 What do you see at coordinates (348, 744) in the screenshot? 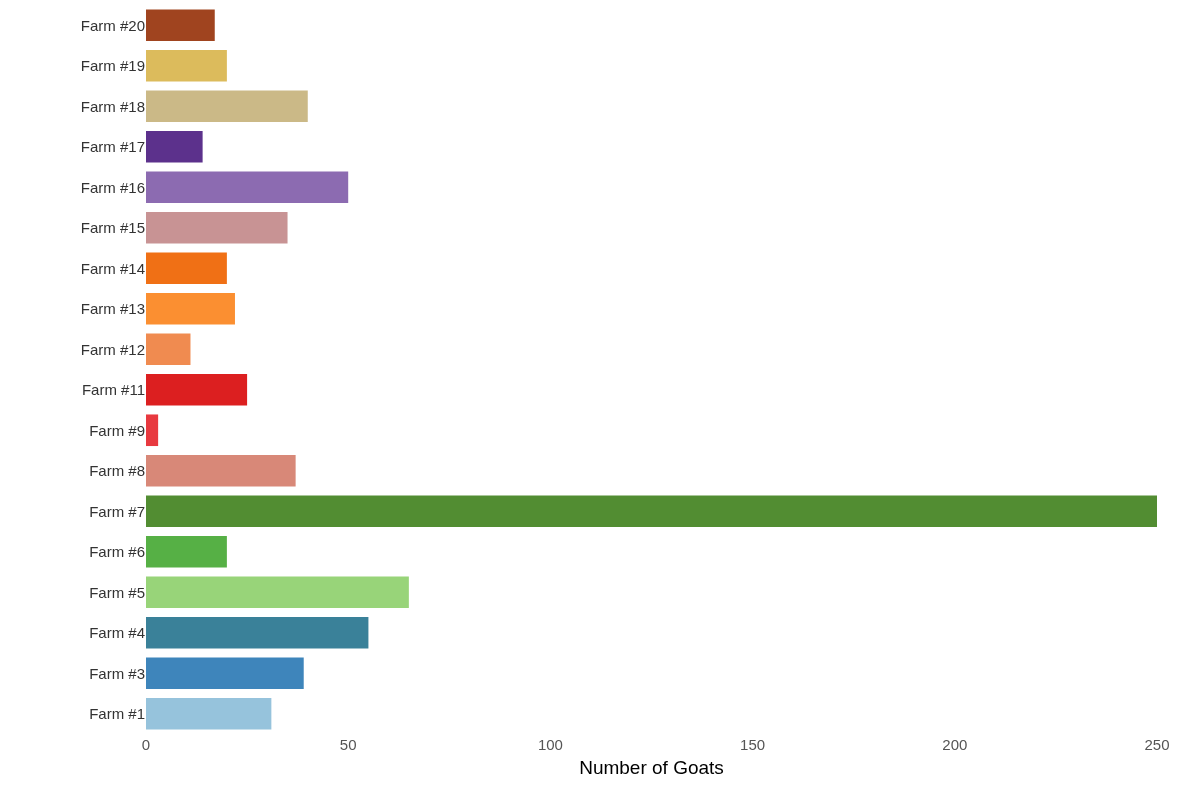
I see `x-tick-label: 50` at bounding box center [348, 744].